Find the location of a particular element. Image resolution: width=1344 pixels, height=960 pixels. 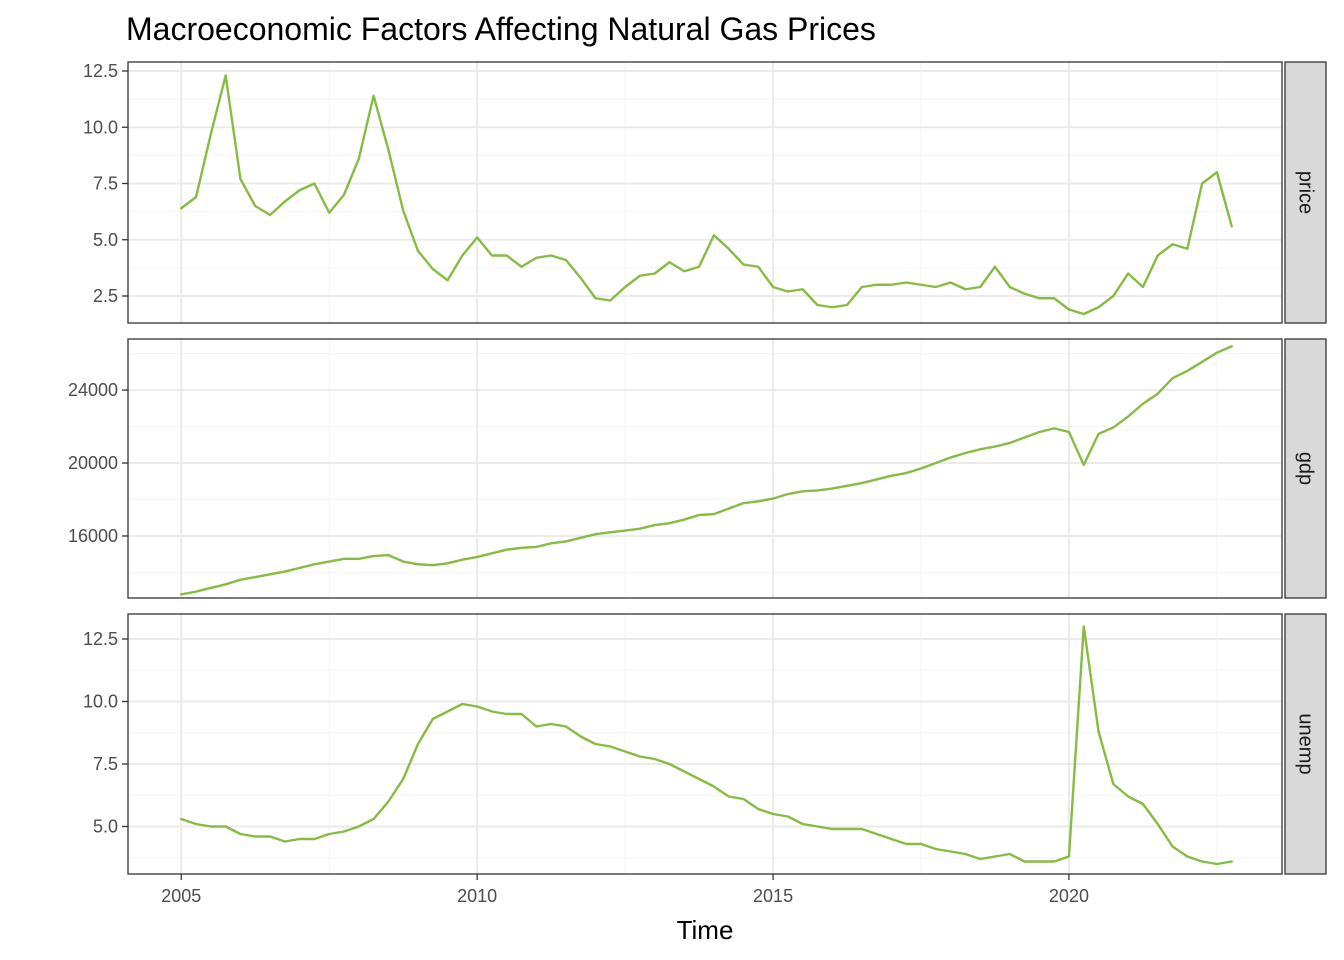

facet-strip-price: price is located at coordinates (1305, 192).